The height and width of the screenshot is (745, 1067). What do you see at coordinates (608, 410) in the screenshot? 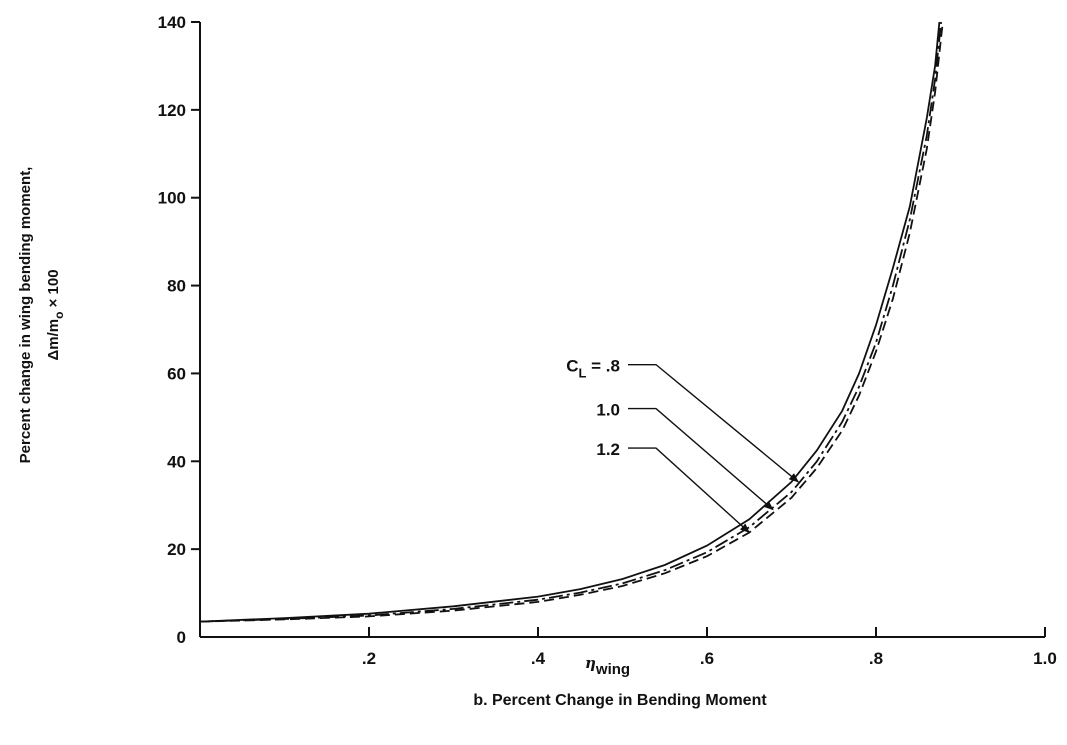
I see `series-label-2: 1.0` at bounding box center [608, 410].